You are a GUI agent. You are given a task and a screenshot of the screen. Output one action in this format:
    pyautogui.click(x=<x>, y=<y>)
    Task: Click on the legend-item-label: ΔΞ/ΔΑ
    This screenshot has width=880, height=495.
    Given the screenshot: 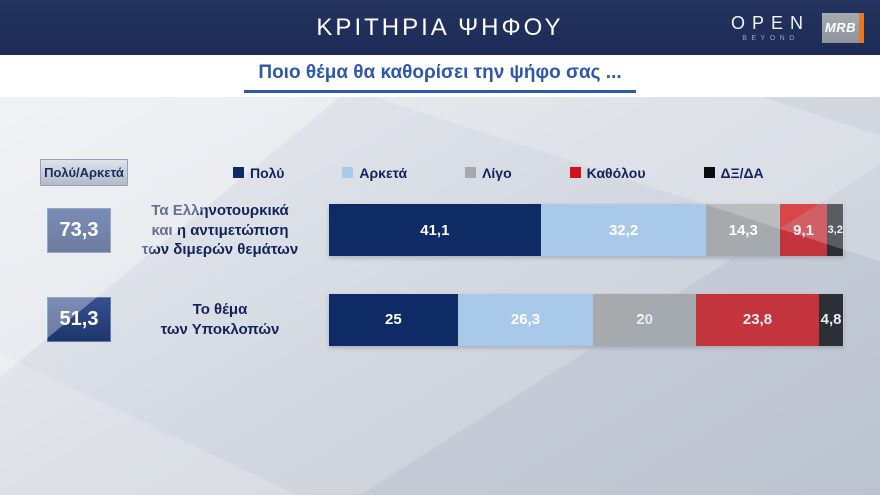 What is the action you would take?
    pyautogui.click(x=742, y=172)
    